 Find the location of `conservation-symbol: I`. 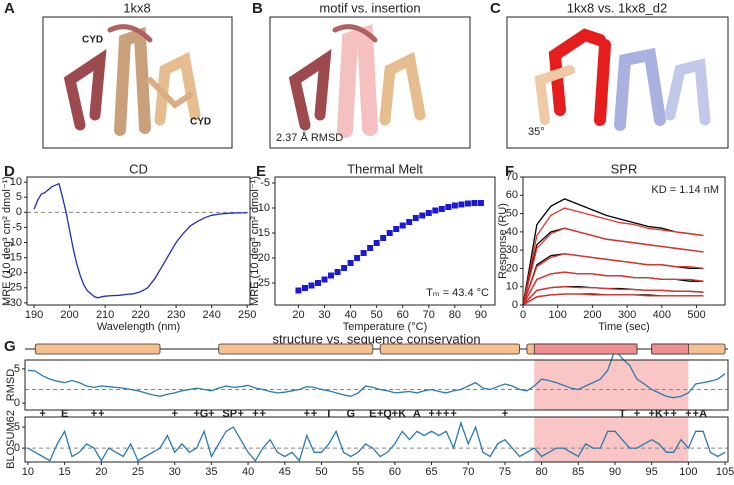

conservation-symbol: I is located at coordinates (328, 414).